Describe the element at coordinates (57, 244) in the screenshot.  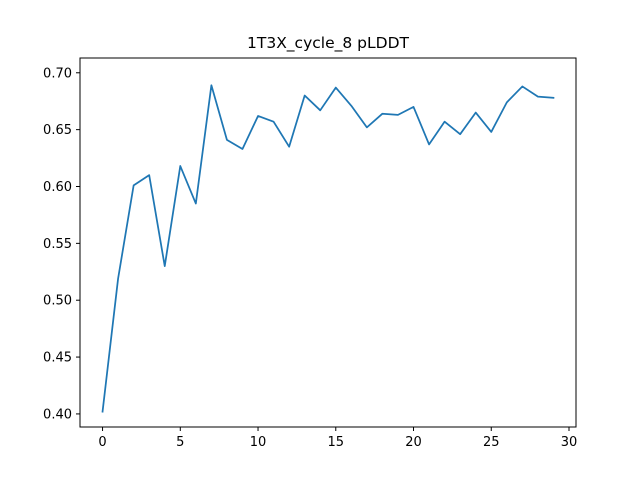
I see `y-tick-label: 0.55` at that location.